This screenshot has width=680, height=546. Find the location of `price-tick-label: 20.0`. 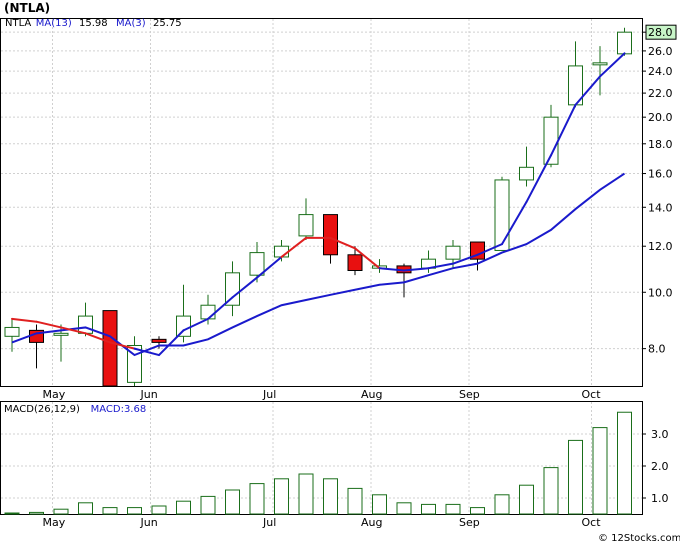

price-tick-label: 20.0 is located at coordinates (660, 117).